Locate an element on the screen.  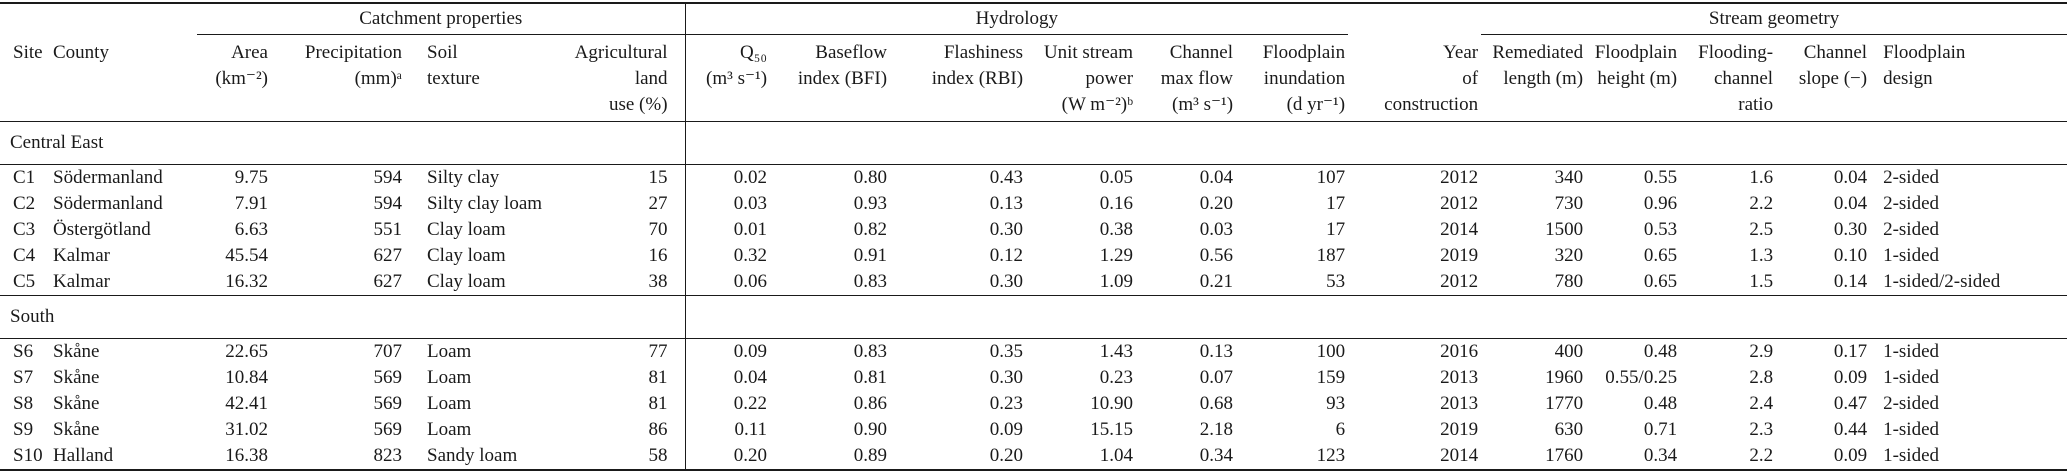
cell-agri: 81 is located at coordinates (625, 404).